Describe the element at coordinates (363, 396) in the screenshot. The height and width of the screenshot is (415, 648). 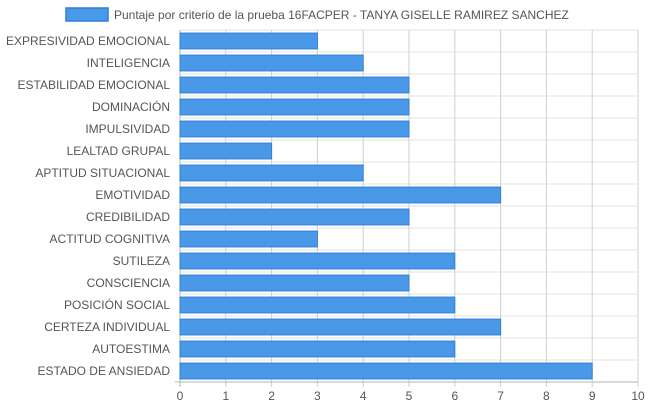
I see `x-tick-label: 4` at that location.